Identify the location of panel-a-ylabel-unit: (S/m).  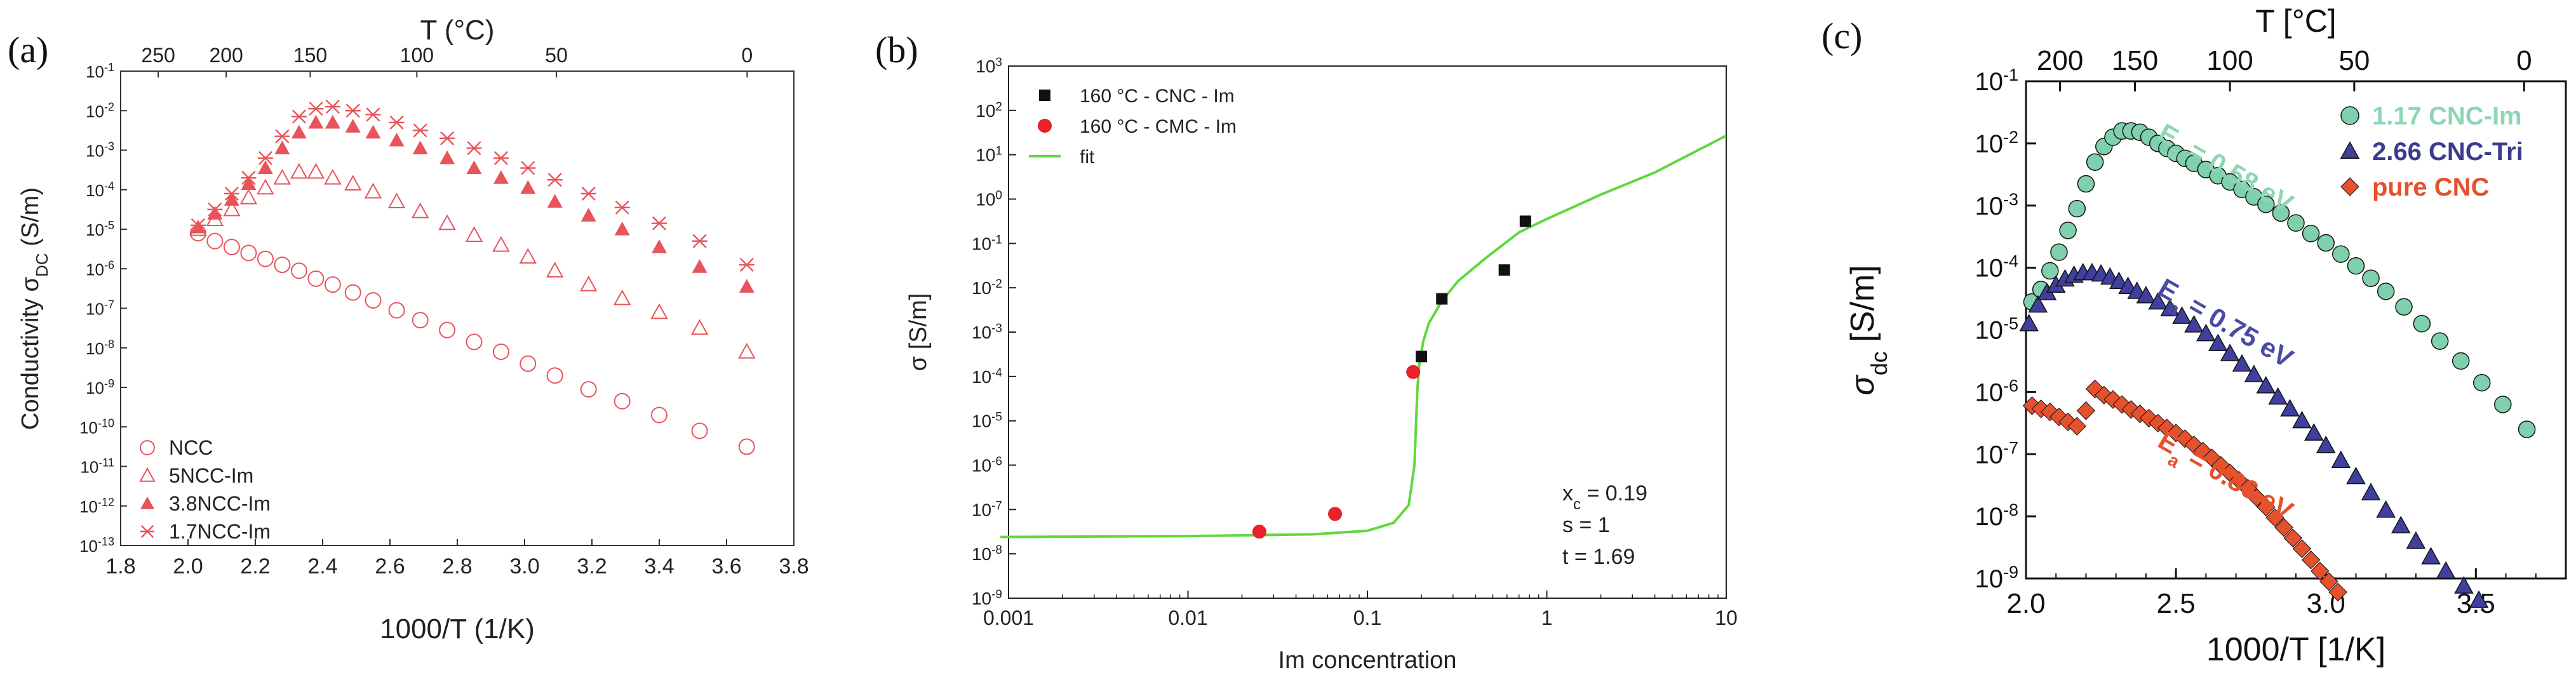
(30, 220).